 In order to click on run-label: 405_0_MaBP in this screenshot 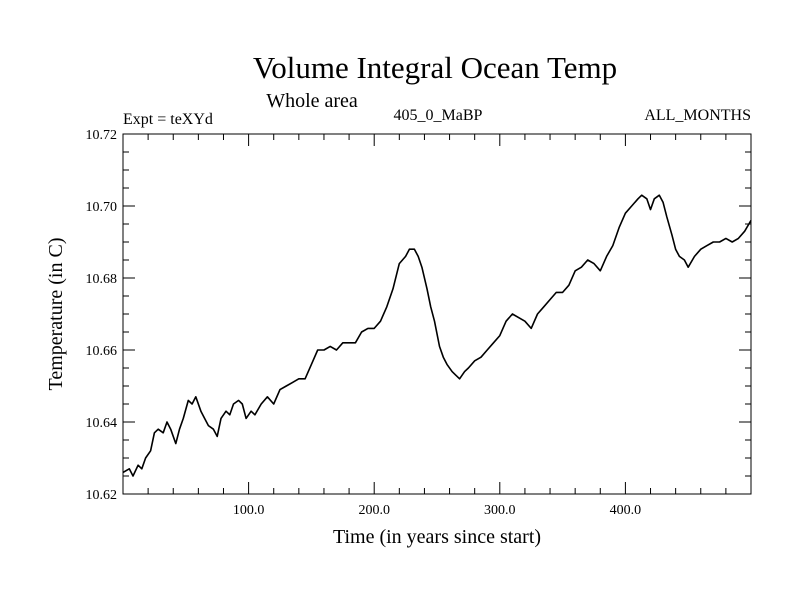, I will do `click(438, 115)`.